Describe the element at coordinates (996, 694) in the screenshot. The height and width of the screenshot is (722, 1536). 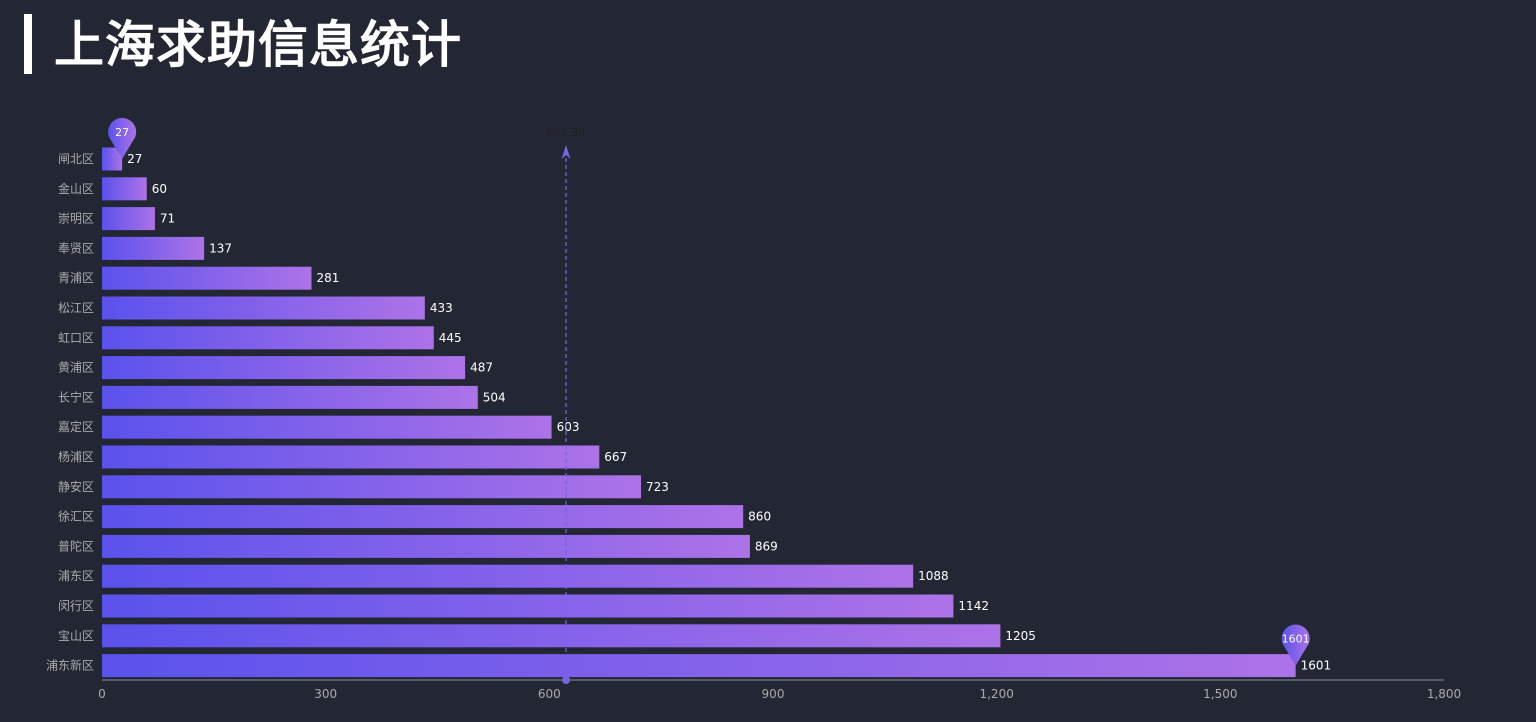
I see `x-tick-label: 1,200` at that location.